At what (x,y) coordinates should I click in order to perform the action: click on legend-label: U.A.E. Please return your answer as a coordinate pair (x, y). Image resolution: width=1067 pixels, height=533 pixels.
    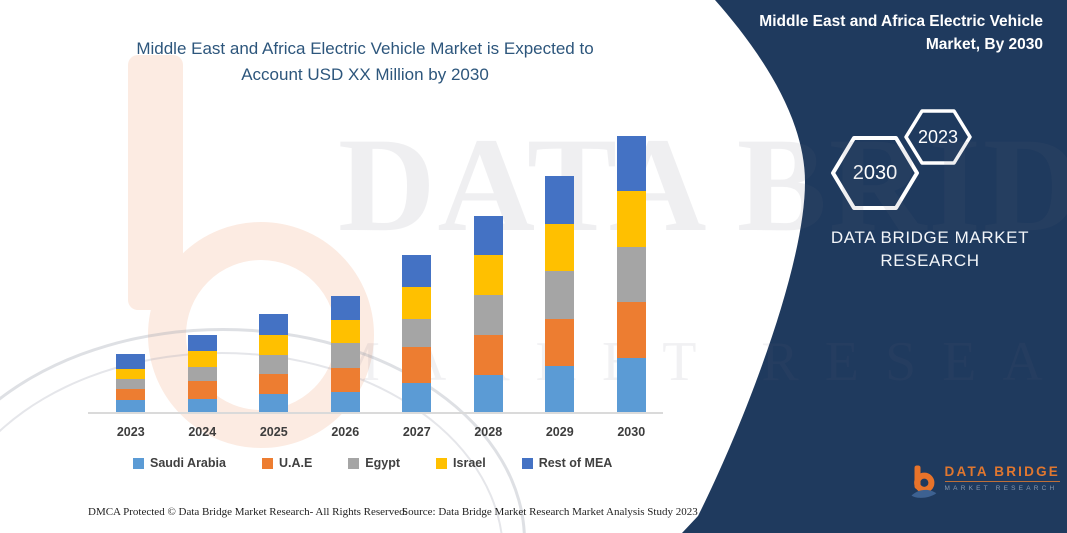
    Looking at the image, I should click on (295, 463).